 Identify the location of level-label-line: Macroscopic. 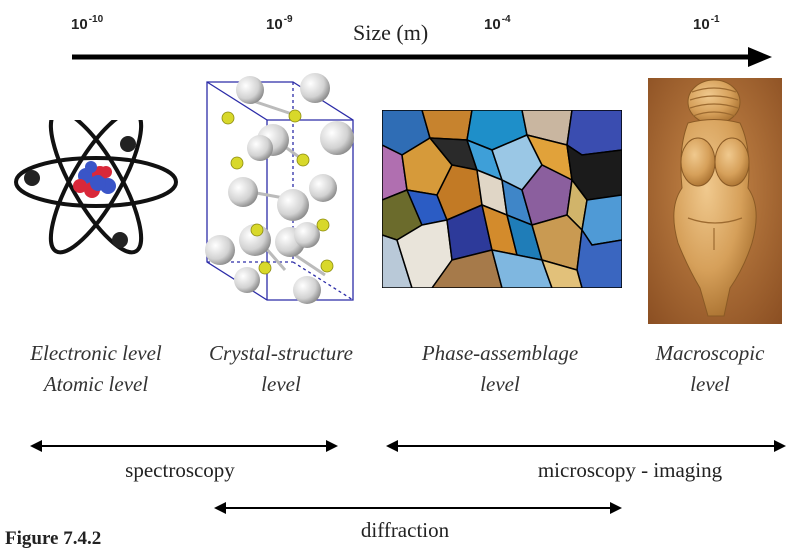
(710, 353).